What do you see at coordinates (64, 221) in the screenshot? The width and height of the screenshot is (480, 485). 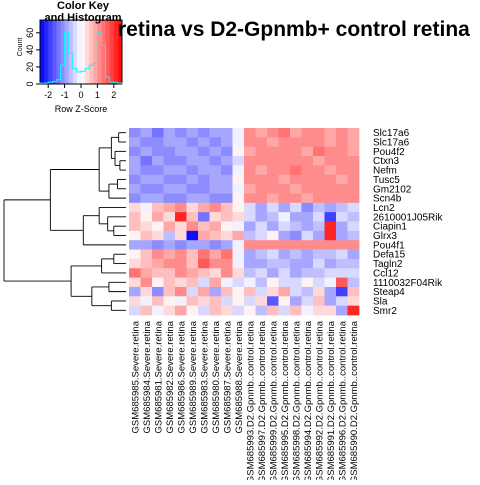 I see `row-dendrogram` at bounding box center [64, 221].